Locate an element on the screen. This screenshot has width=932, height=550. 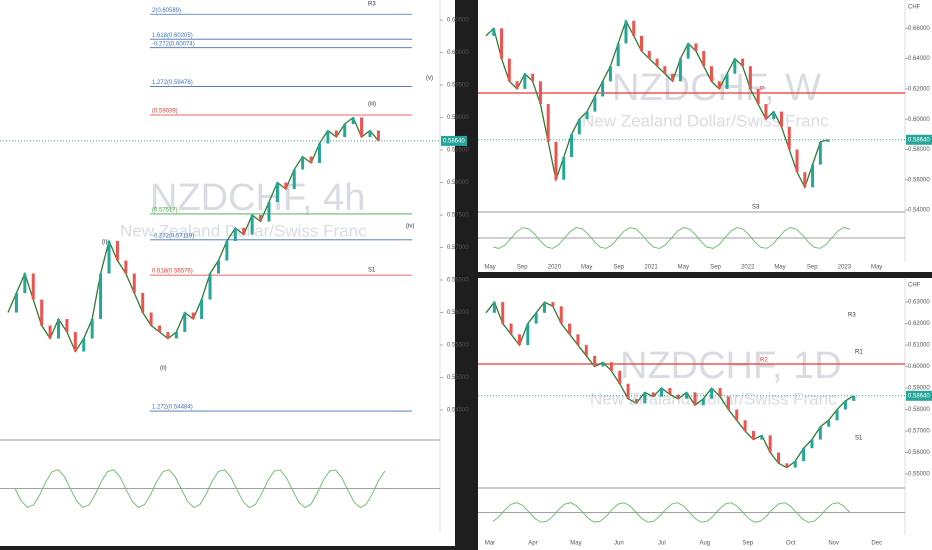
x-tick-label: 2022 is located at coordinates (748, 268).